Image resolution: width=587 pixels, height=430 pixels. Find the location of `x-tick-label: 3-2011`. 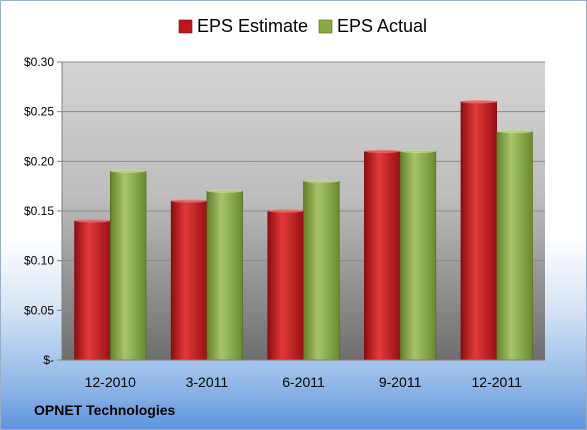

x-tick-label: 3-2011 is located at coordinates (207, 382).